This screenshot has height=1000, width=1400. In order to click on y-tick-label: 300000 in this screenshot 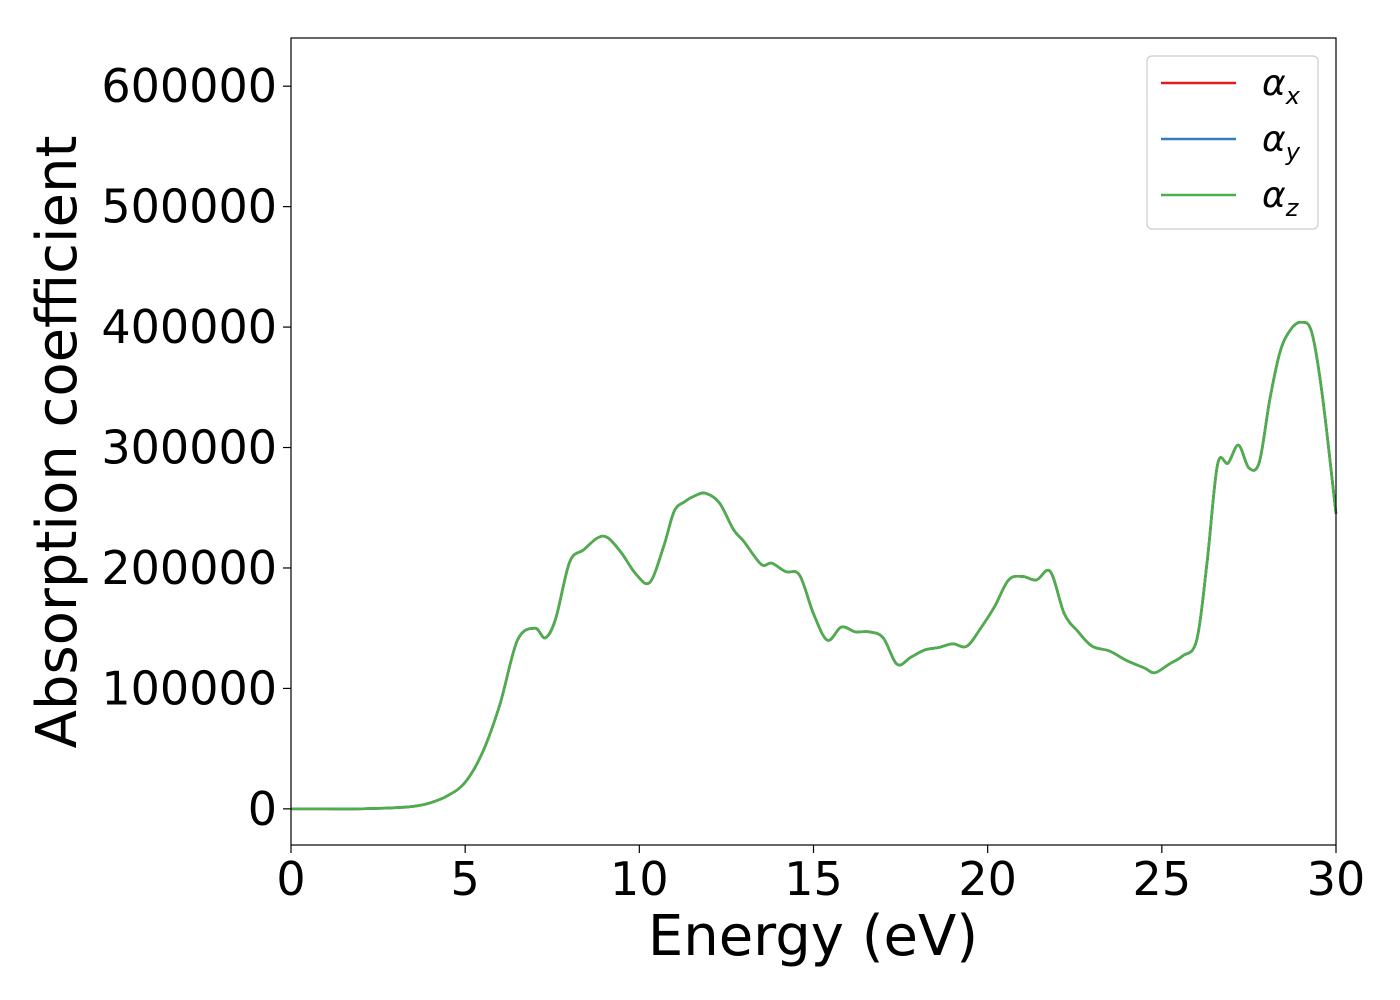, I will do `click(189, 448)`.